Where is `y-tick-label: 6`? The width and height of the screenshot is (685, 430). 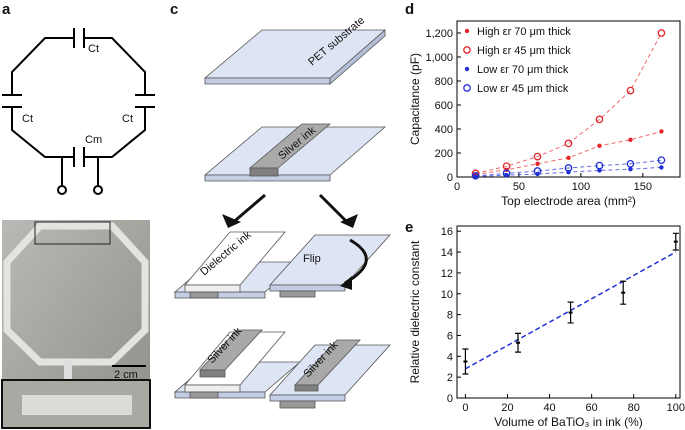 y-tick-label: 6 is located at coordinates (450, 336).